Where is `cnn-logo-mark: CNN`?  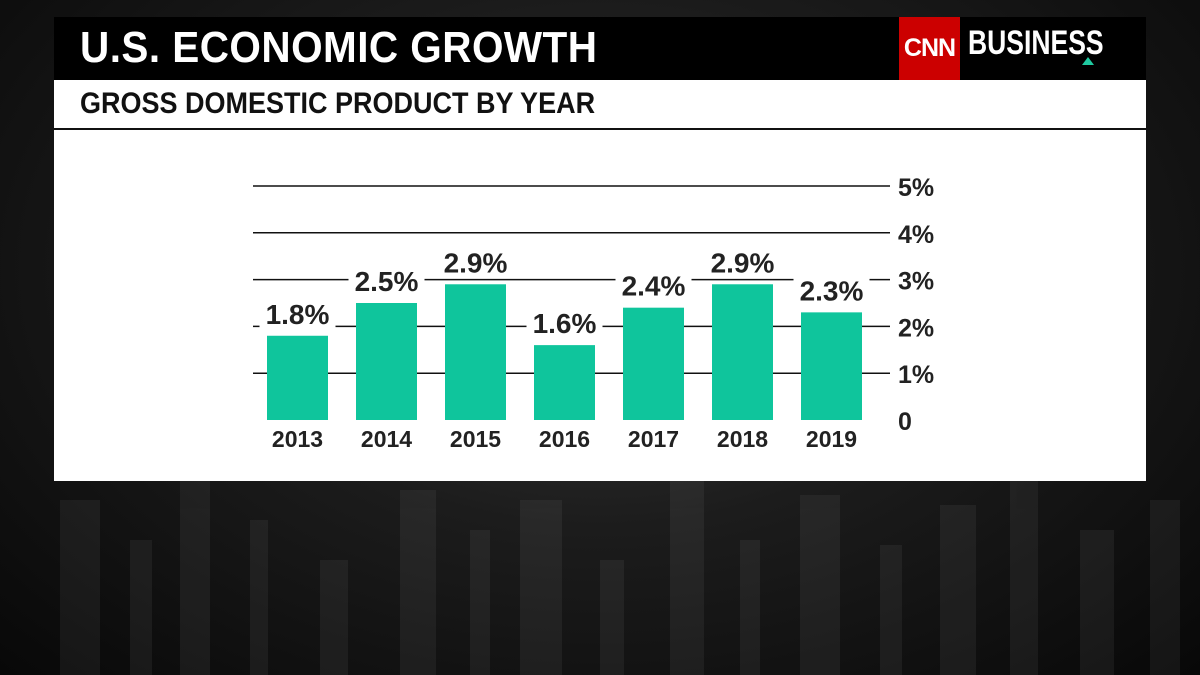 cnn-logo-mark: CNN is located at coordinates (929, 48).